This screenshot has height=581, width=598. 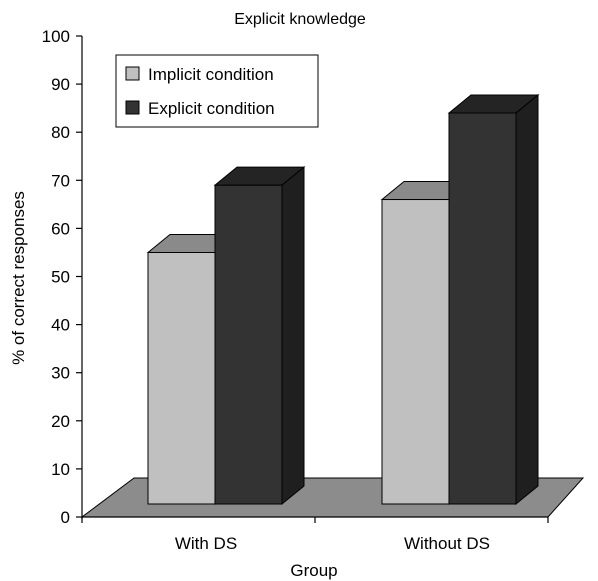 What do you see at coordinates (211, 74) in the screenshot?
I see `legend-label-implicit: Implicit condition` at bounding box center [211, 74].